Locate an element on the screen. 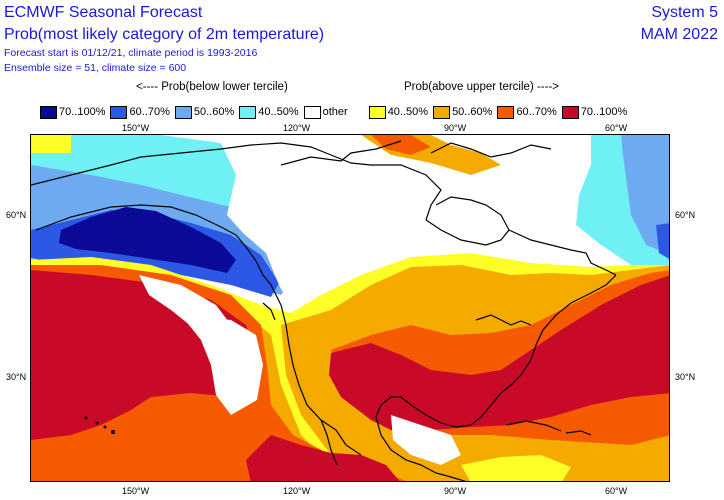 Image resolution: width=724 pixels, height=500 pixels. region-above-70-100-mexico is located at coordinates (323, 458).